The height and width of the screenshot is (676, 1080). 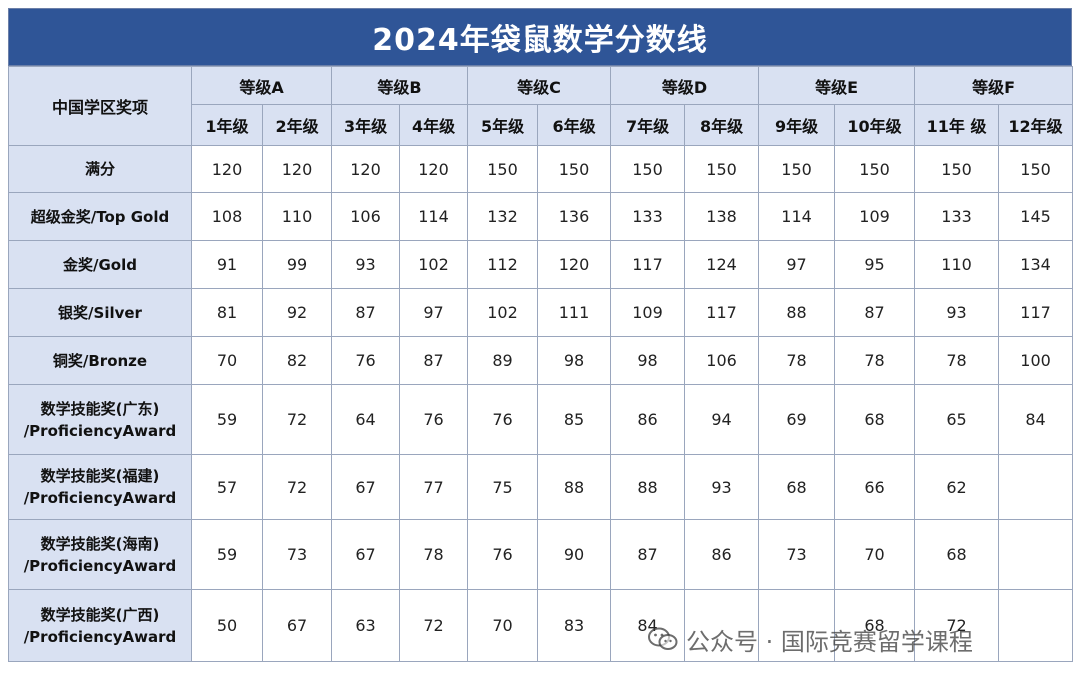 What do you see at coordinates (797, 125) in the screenshot?
I see `grade-header: 9年级` at bounding box center [797, 125].